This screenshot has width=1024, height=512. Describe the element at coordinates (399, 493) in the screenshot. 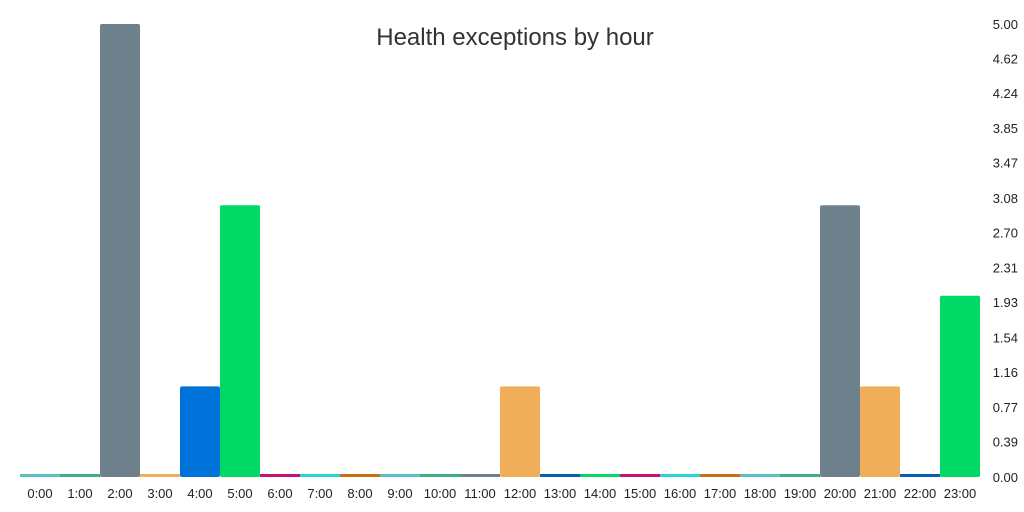

I see `x-tick-label: 9:00` at that location.